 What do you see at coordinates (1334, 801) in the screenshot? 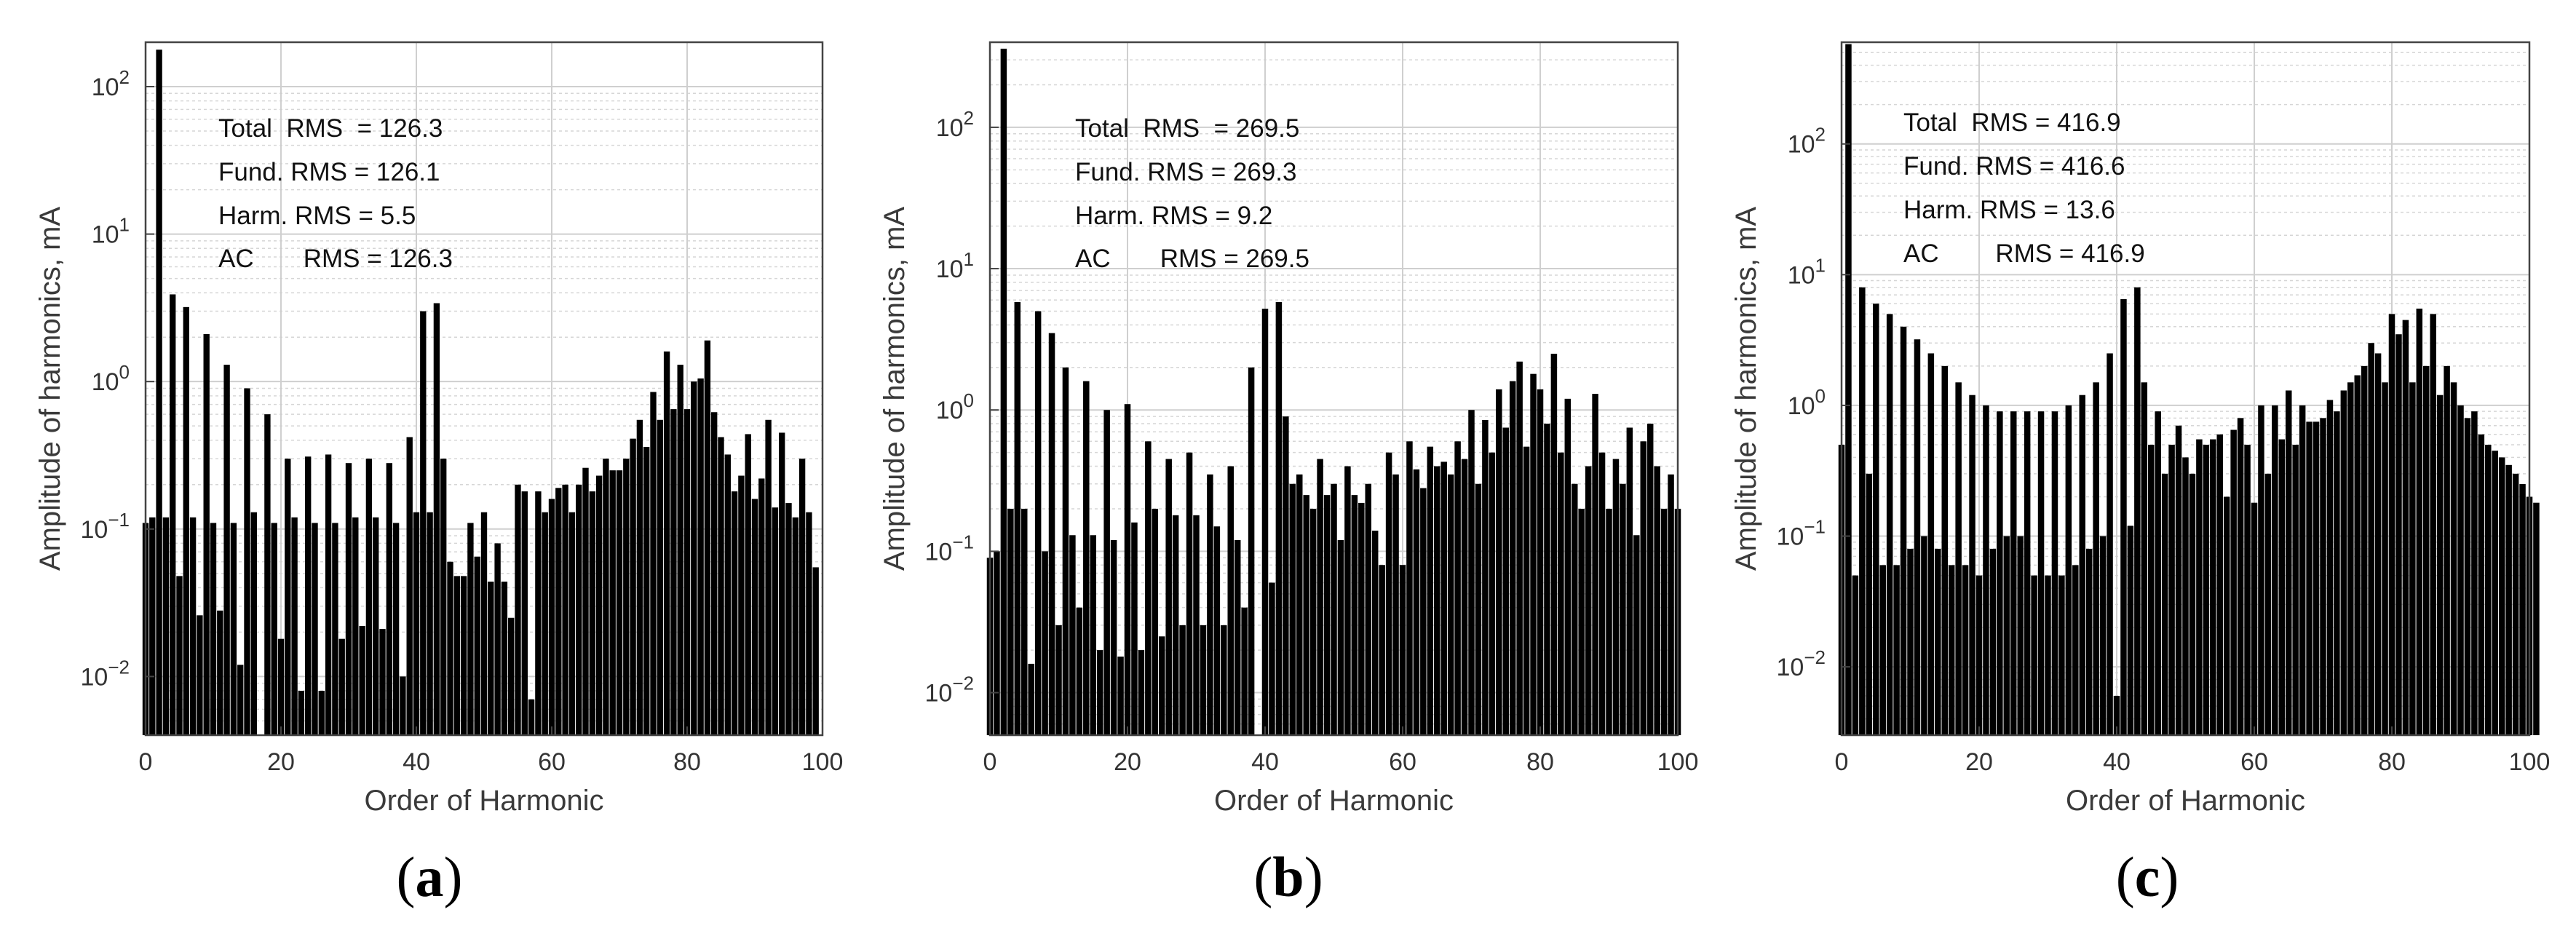
I see `x-axis-label: Order of Harmonic` at bounding box center [1334, 801].